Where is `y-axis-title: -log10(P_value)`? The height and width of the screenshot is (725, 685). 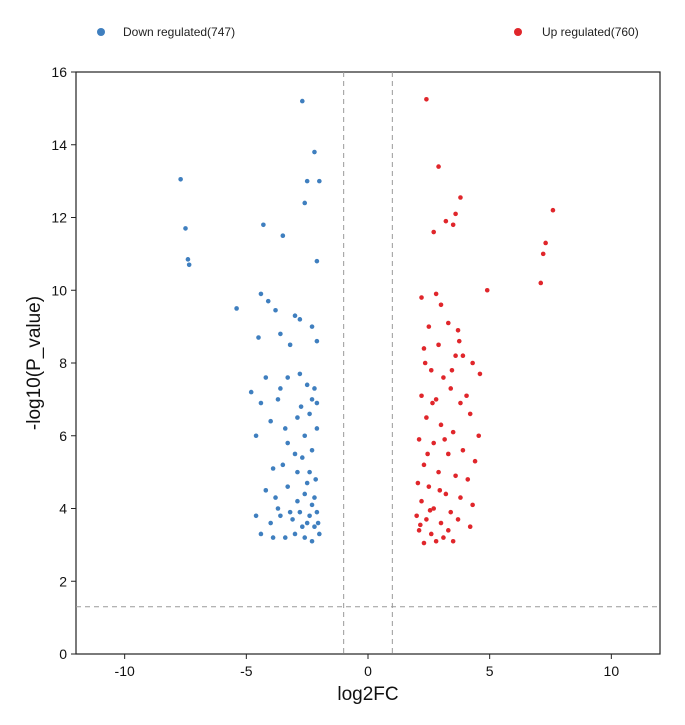
y-axis-title: -log10(P_value) is located at coordinates (34, 363).